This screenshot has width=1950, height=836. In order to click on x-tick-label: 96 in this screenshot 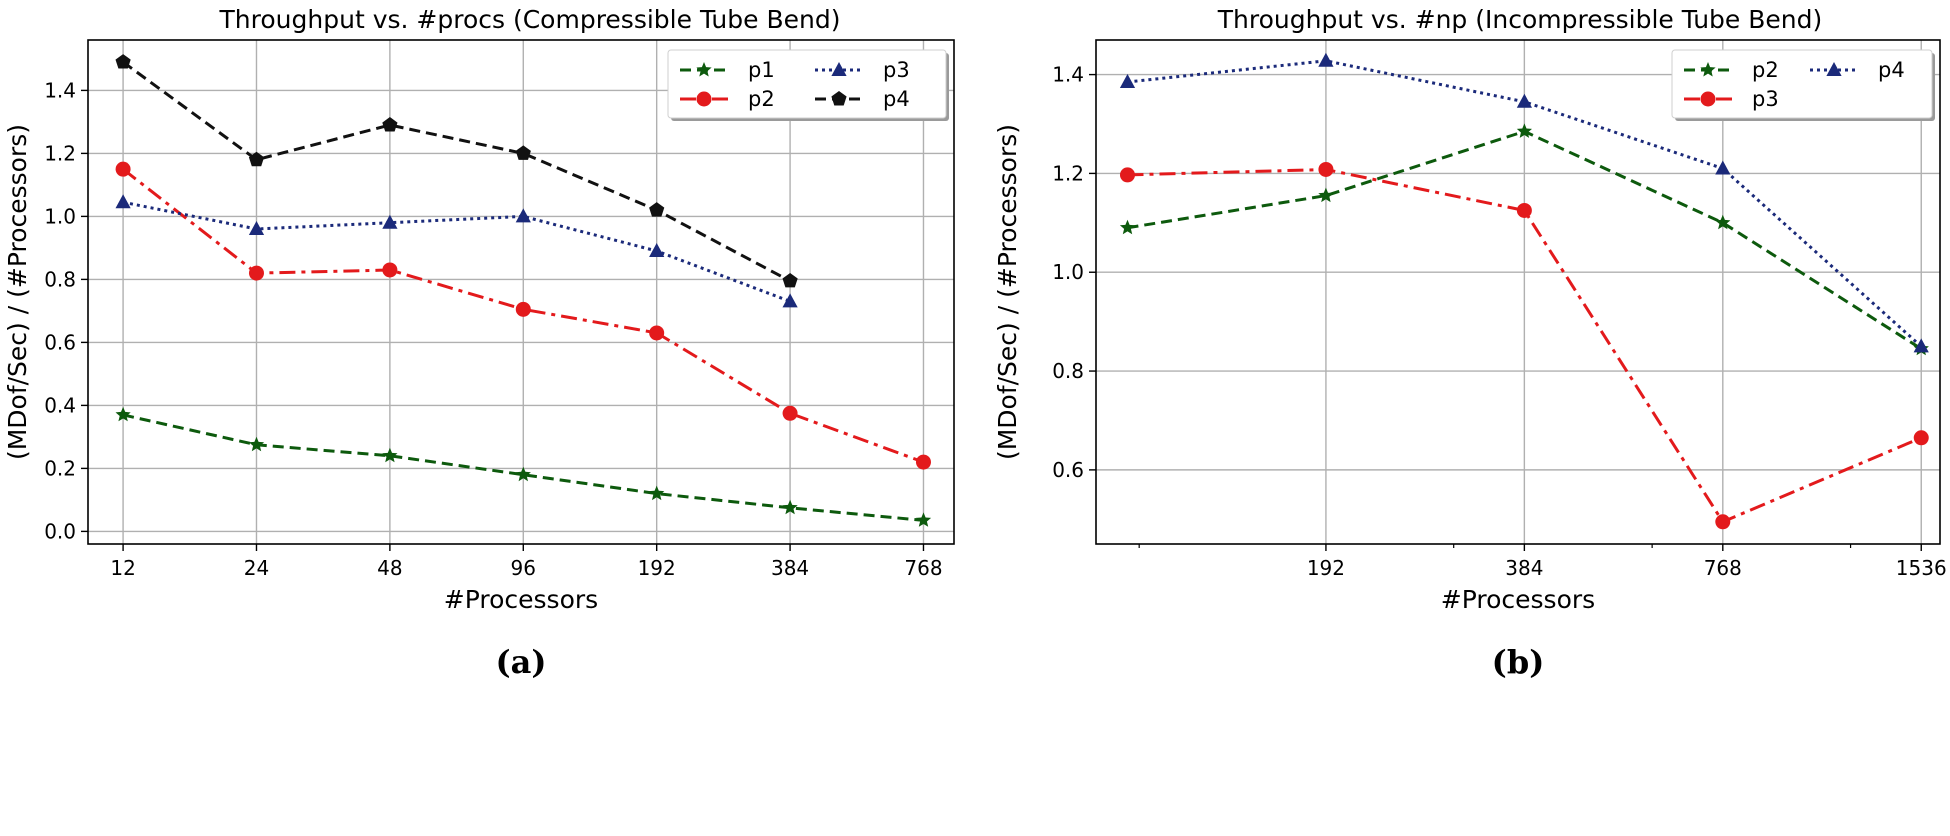, I will do `click(523, 568)`.